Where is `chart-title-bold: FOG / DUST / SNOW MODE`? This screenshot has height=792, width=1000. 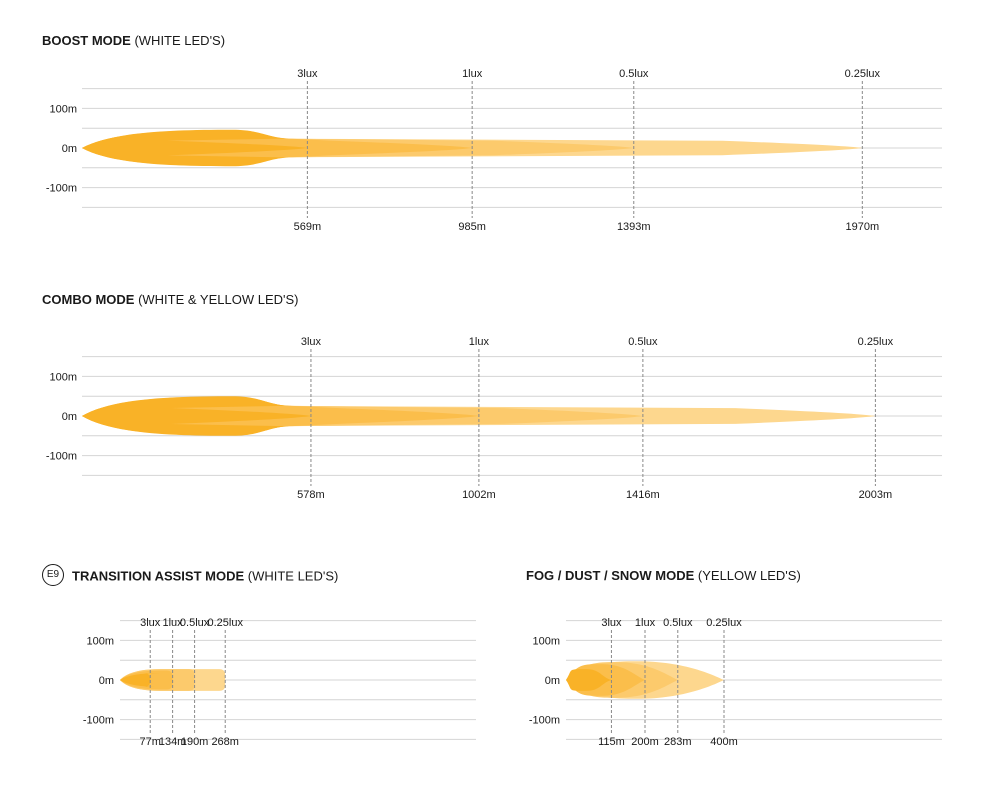
chart-title-bold: FOG / DUST / SNOW MODE is located at coordinates (610, 575).